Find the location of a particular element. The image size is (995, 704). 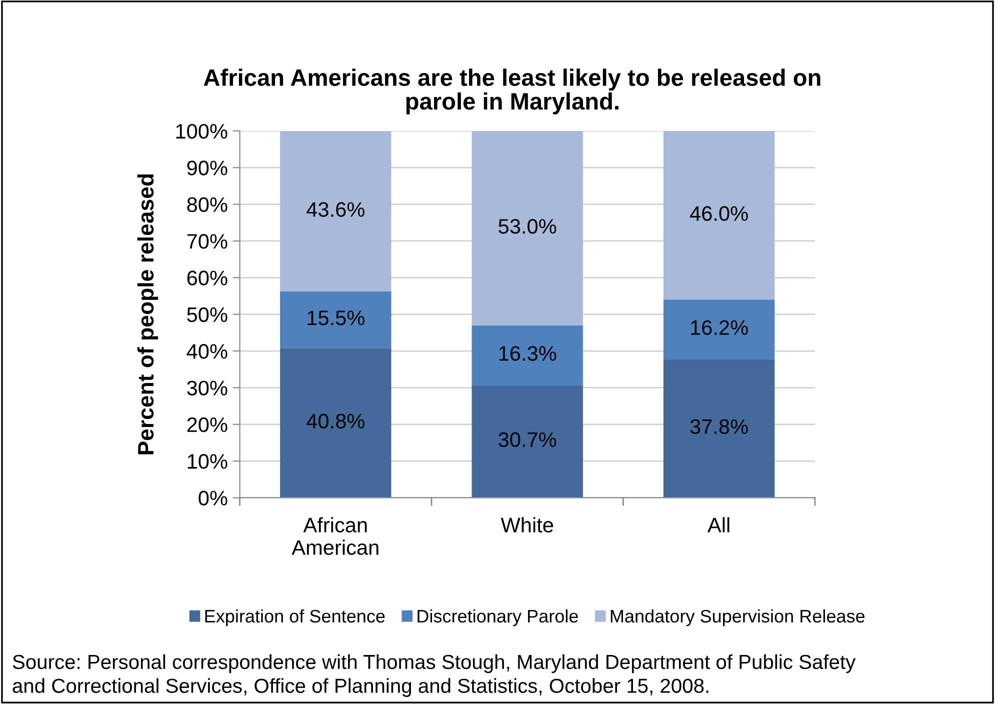

legend-label: Expiration of Sentence is located at coordinates (295, 617).